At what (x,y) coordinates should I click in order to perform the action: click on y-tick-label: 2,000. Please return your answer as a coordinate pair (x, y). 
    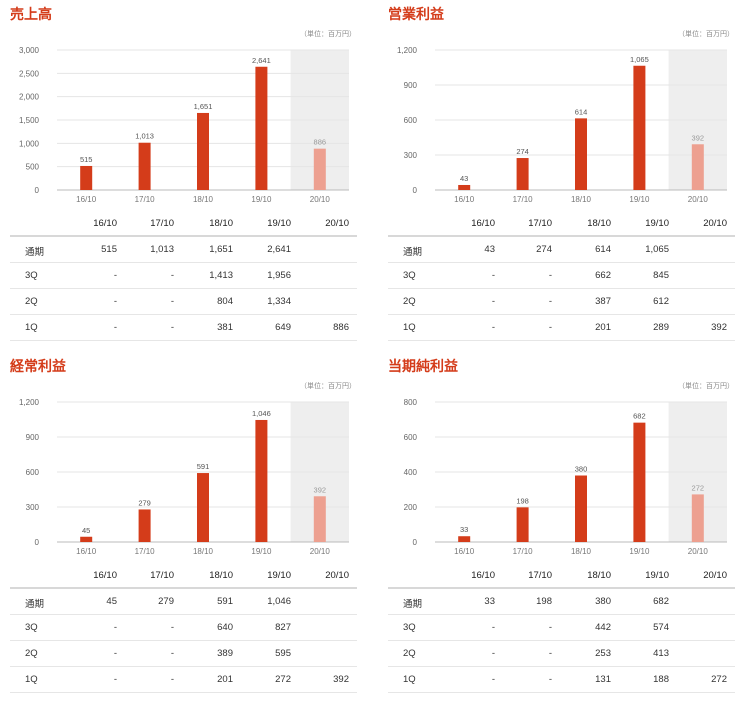
    Looking at the image, I should click on (29, 97).